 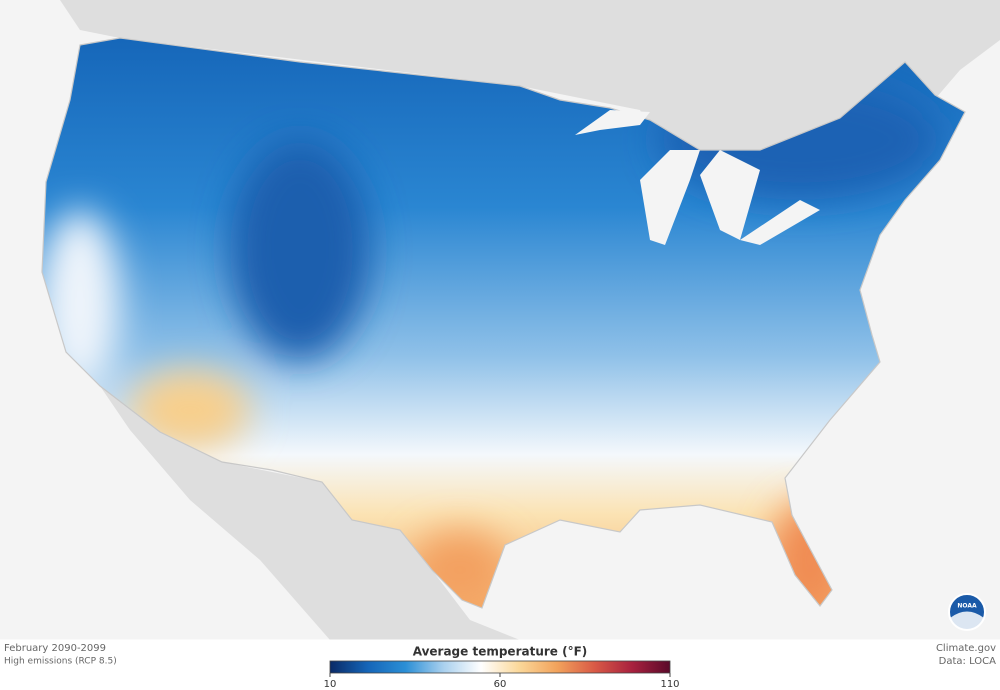 What do you see at coordinates (500, 652) in the screenshot?
I see `legend-title: Average temperature (°F)` at bounding box center [500, 652].